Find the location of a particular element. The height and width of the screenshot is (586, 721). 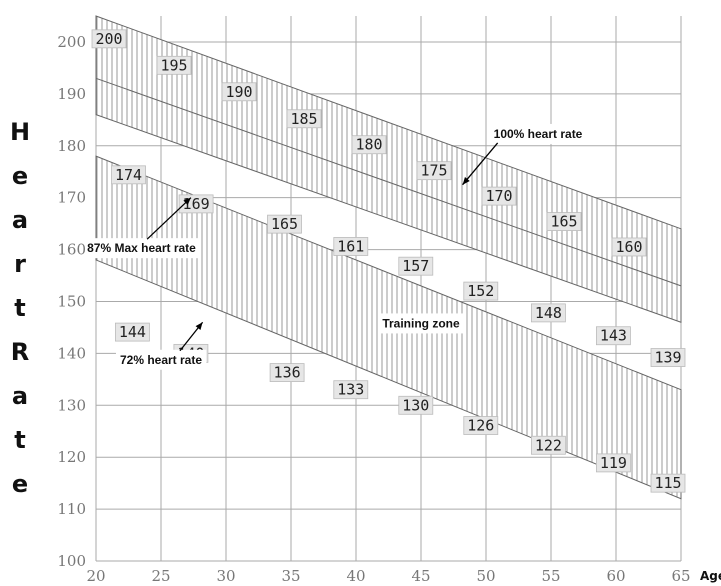

data-label: 185 is located at coordinates (304, 119).